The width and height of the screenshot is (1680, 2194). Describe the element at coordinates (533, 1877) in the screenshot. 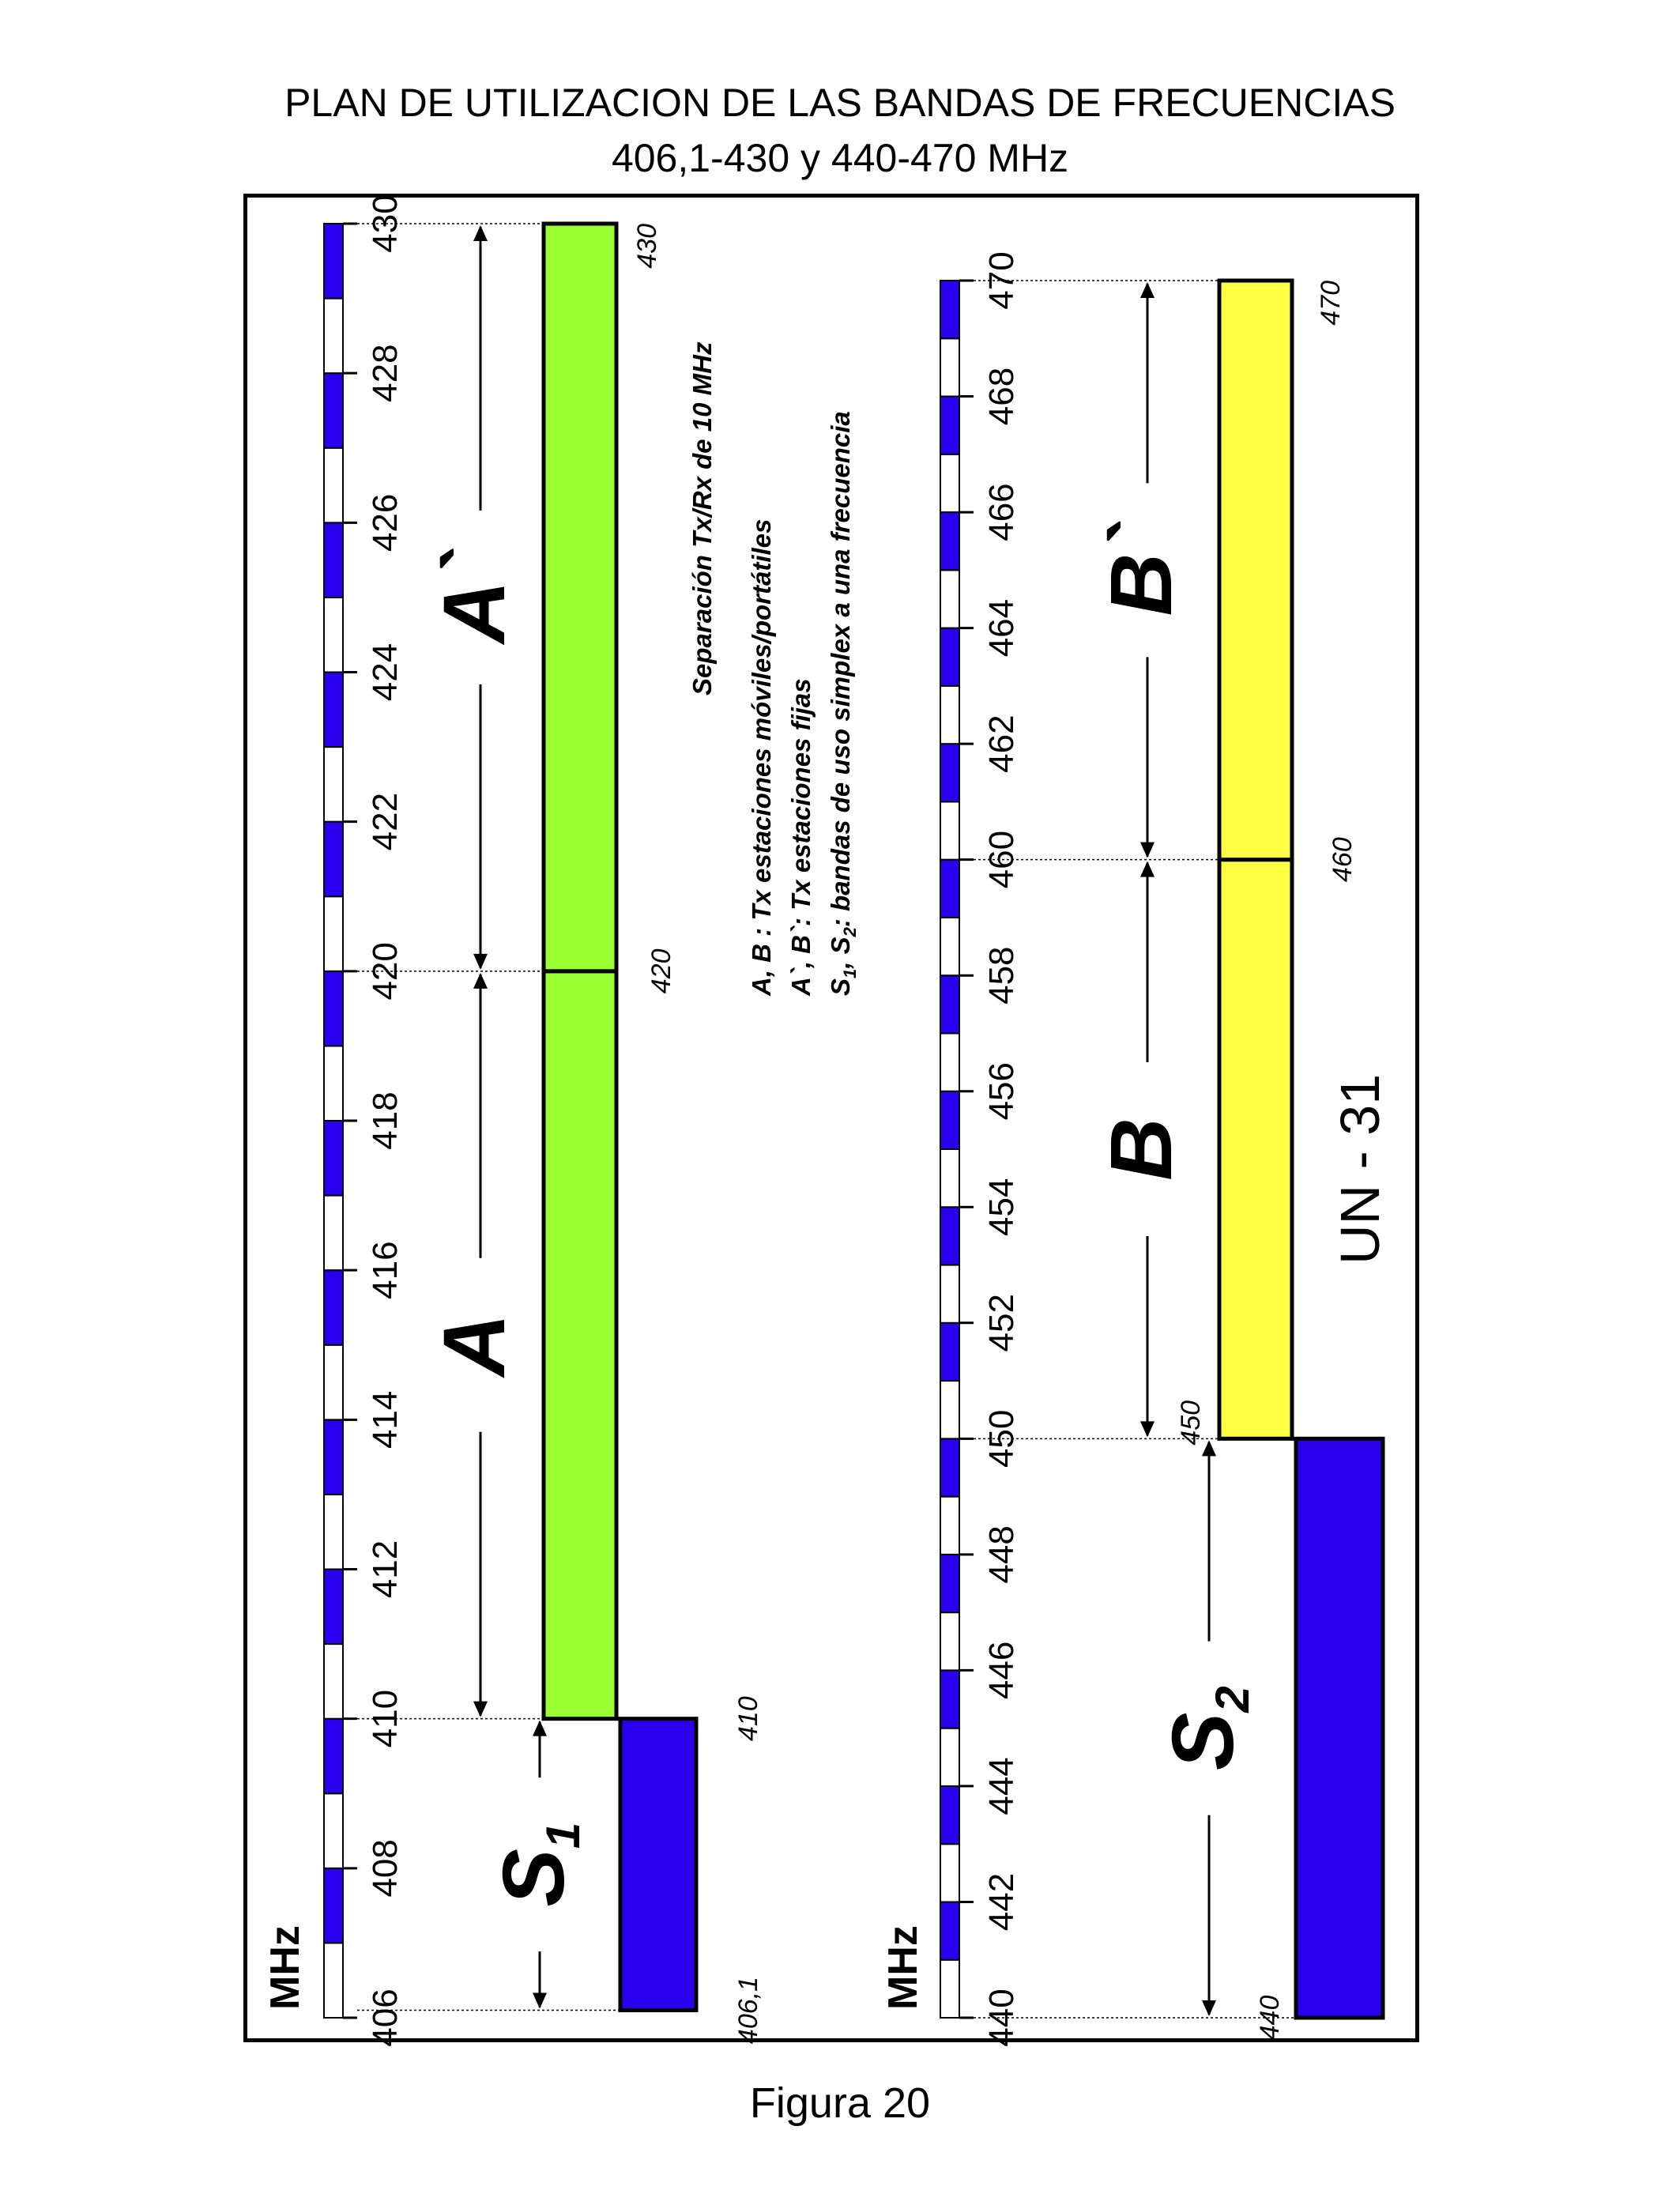

I see `band1-label-main: S` at that location.